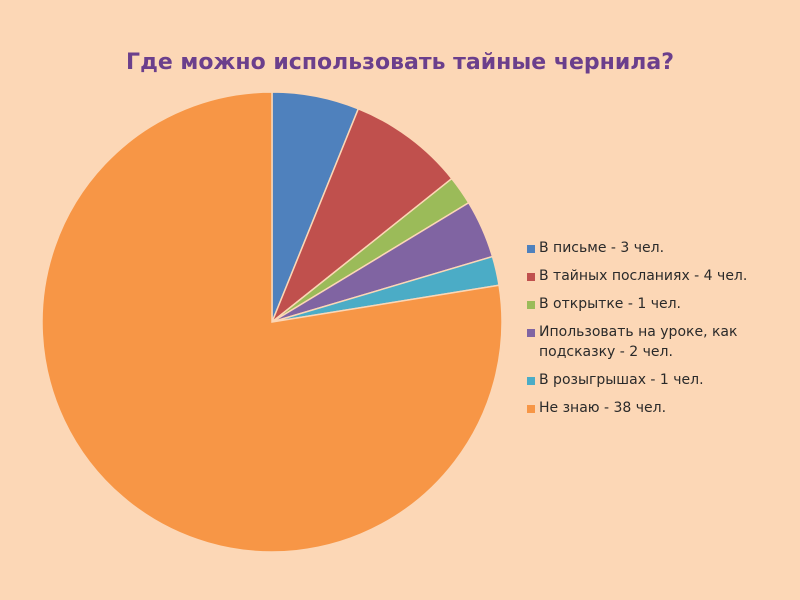 The image size is (800, 600). I want to click on legend-item: Не знаю - 38 чел., so click(658, 408).